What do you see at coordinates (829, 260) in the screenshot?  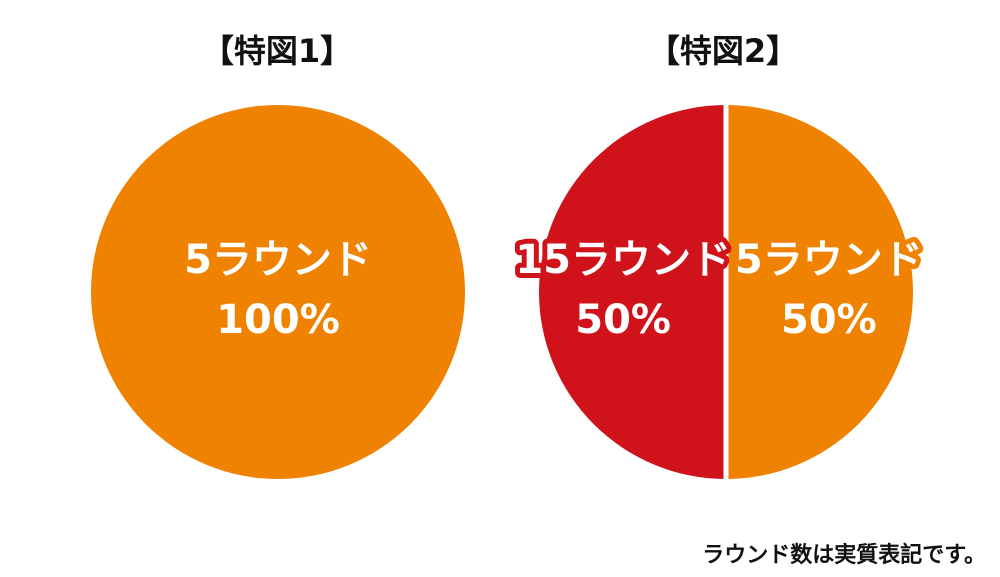 I see `pie-2-slice-1-label: 5ラウンド` at bounding box center [829, 260].